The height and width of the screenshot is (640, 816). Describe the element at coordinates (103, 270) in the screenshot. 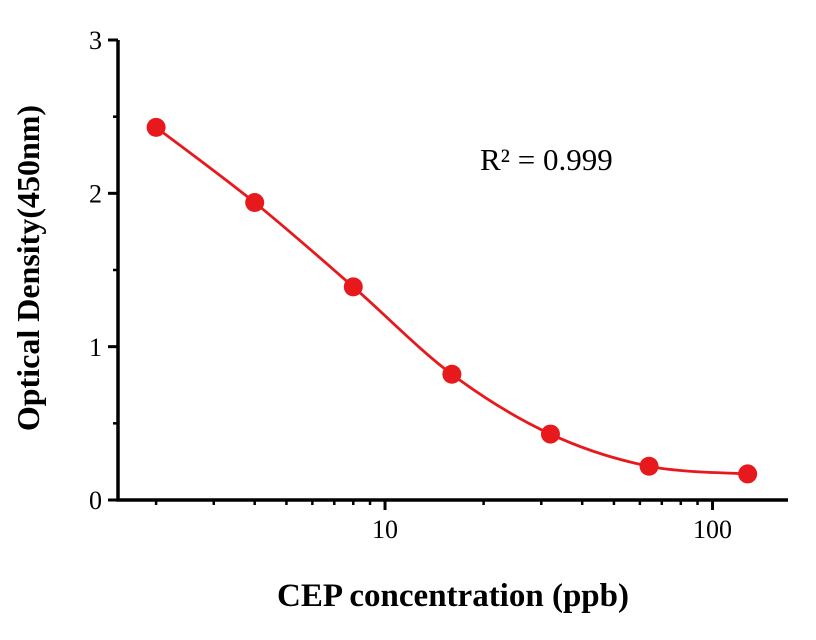

I see `y-axis: 0 1 2 3` at that location.